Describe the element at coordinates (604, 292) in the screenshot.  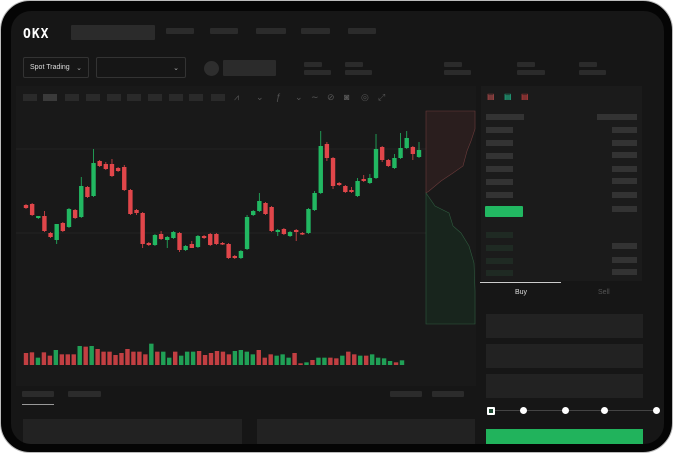
I see `tab-sell: Sell` at that location.